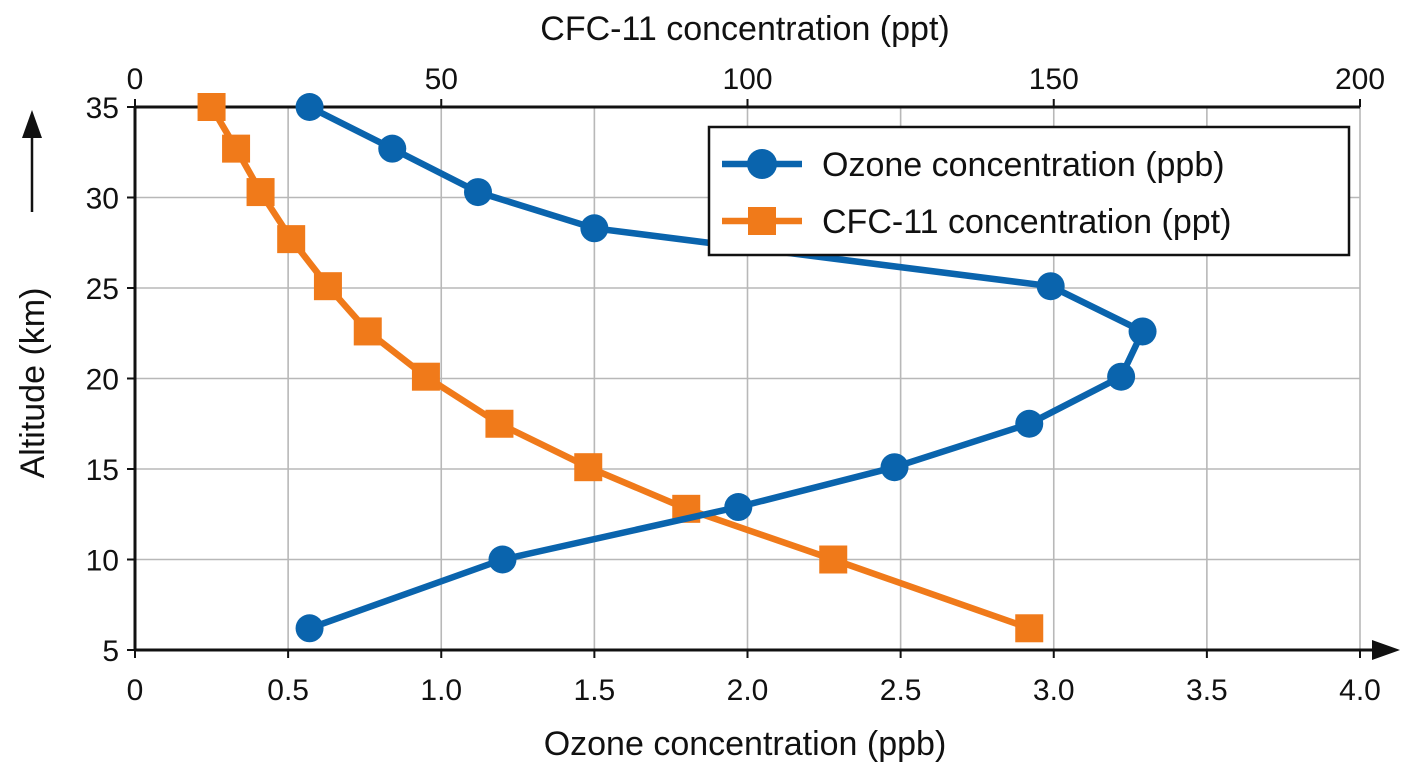 The image size is (1408, 768). Describe the element at coordinates (102, 380) in the screenshot. I see `y-tick-label: 20` at that location.